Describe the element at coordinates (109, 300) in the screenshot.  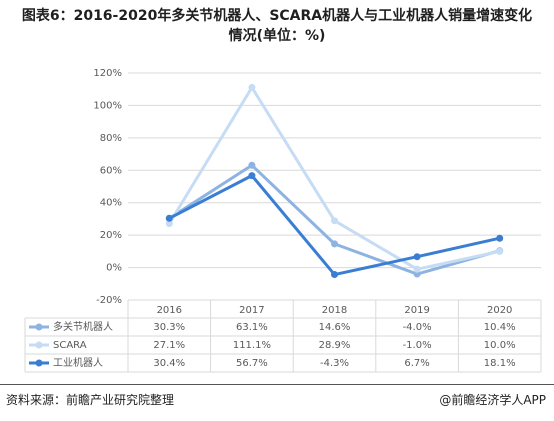
I see `y-tick-label: -20%` at that location.